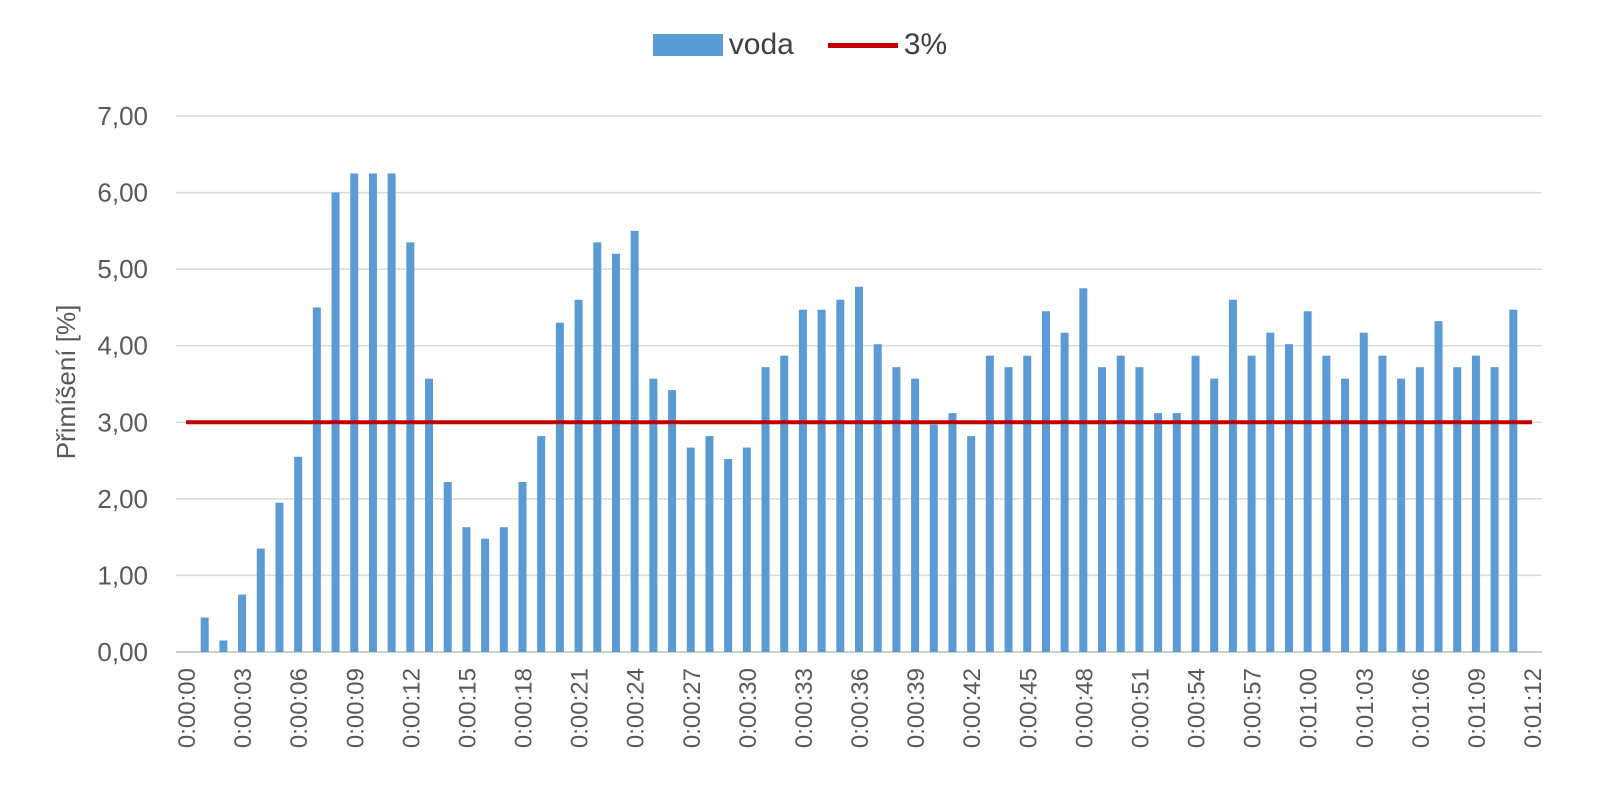 This screenshot has width=1600, height=800. What do you see at coordinates (748, 708) in the screenshot?
I see `x-tick-label: 0:00:30` at bounding box center [748, 708].